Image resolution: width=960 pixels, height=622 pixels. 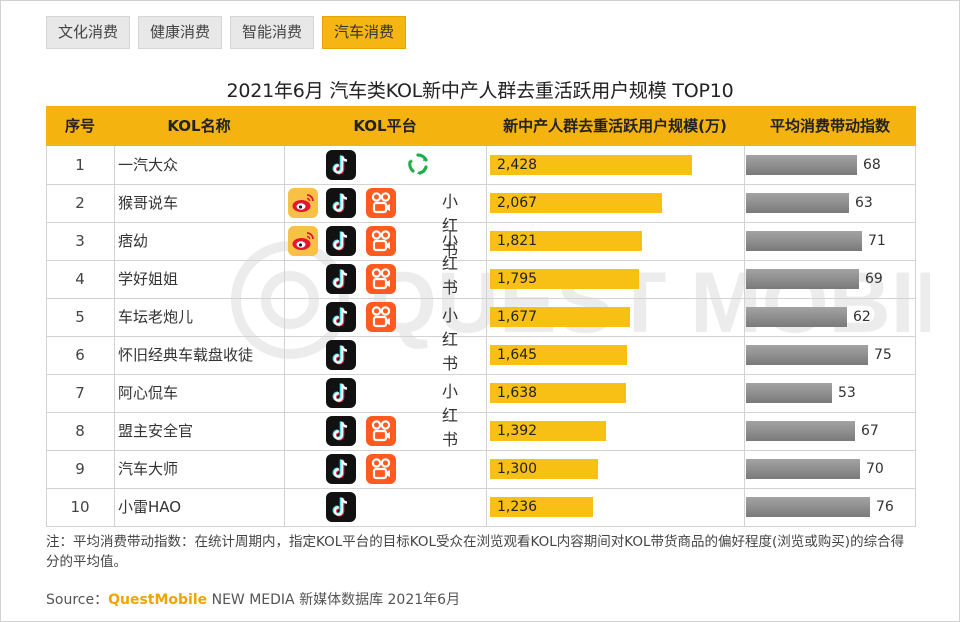 What do you see at coordinates (517, 469) in the screenshot?
I see `active-users-label: 1,300` at bounding box center [517, 469].